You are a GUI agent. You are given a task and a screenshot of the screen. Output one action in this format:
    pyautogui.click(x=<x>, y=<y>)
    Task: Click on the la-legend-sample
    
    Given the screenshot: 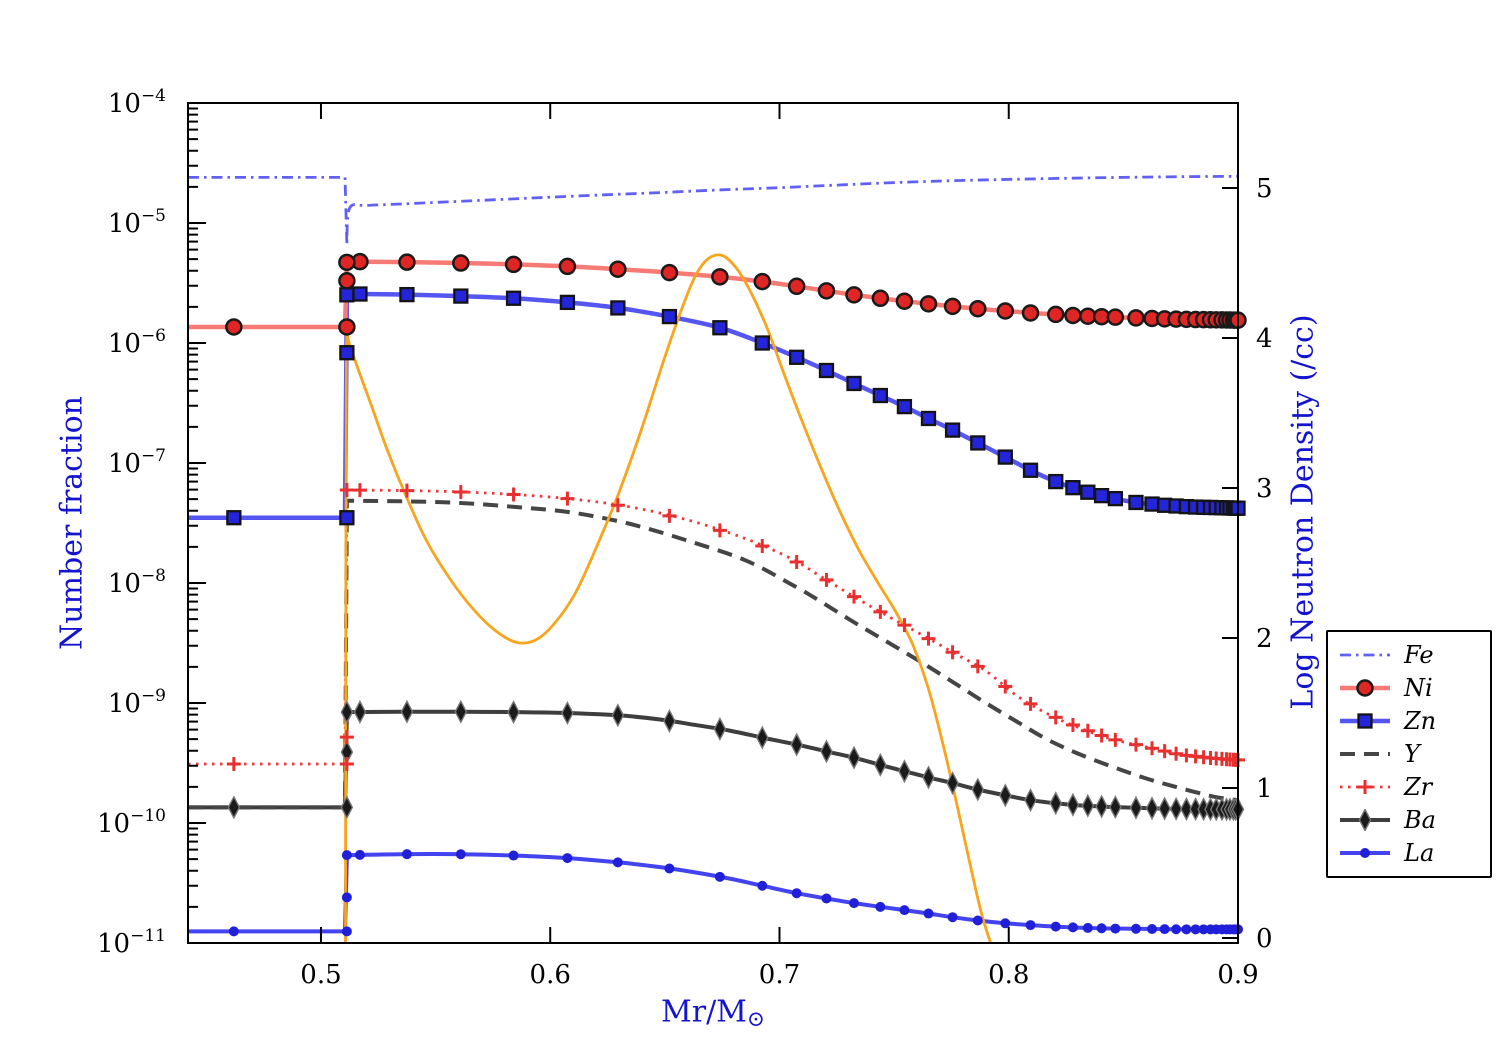 What is the action you would take?
    pyautogui.click(x=1365, y=853)
    